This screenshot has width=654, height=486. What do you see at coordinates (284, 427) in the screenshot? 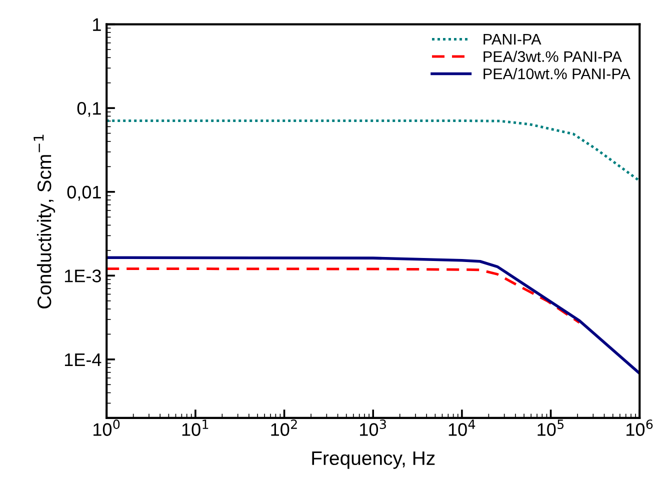
I see `x-tick-label: 10$^{2}$` at bounding box center [284, 427].